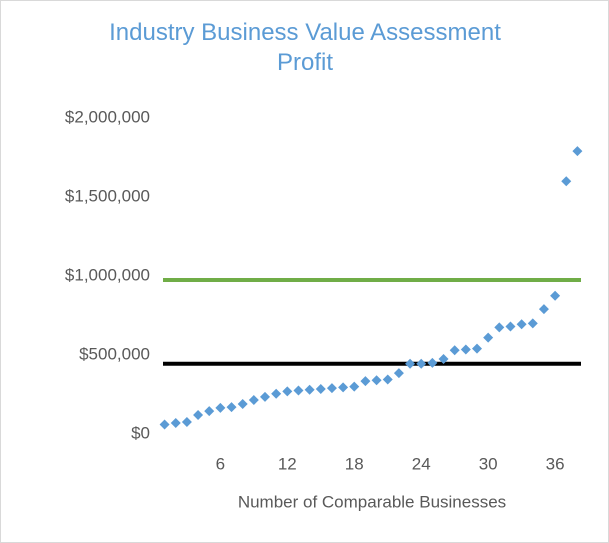 This screenshot has height=543, width=609. I want to click on x-tick-label: 24, so click(421, 463).